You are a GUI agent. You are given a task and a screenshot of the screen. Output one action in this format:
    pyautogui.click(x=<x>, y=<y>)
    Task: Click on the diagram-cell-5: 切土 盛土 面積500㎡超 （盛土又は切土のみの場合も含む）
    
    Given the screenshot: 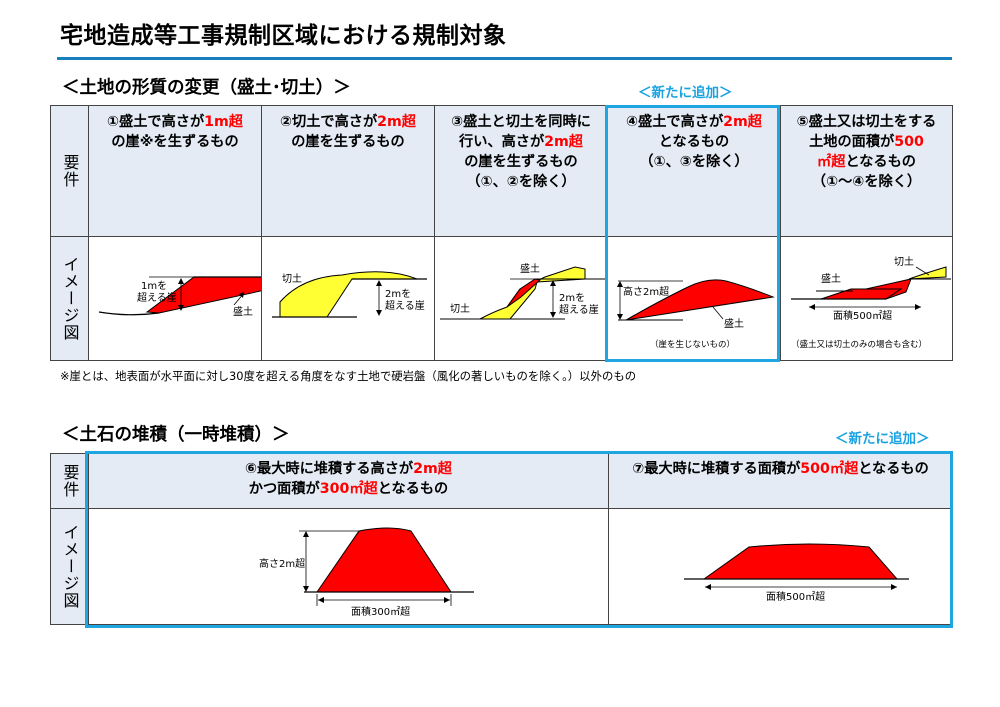 What is the action you would take?
    pyautogui.click(x=866, y=298)
    